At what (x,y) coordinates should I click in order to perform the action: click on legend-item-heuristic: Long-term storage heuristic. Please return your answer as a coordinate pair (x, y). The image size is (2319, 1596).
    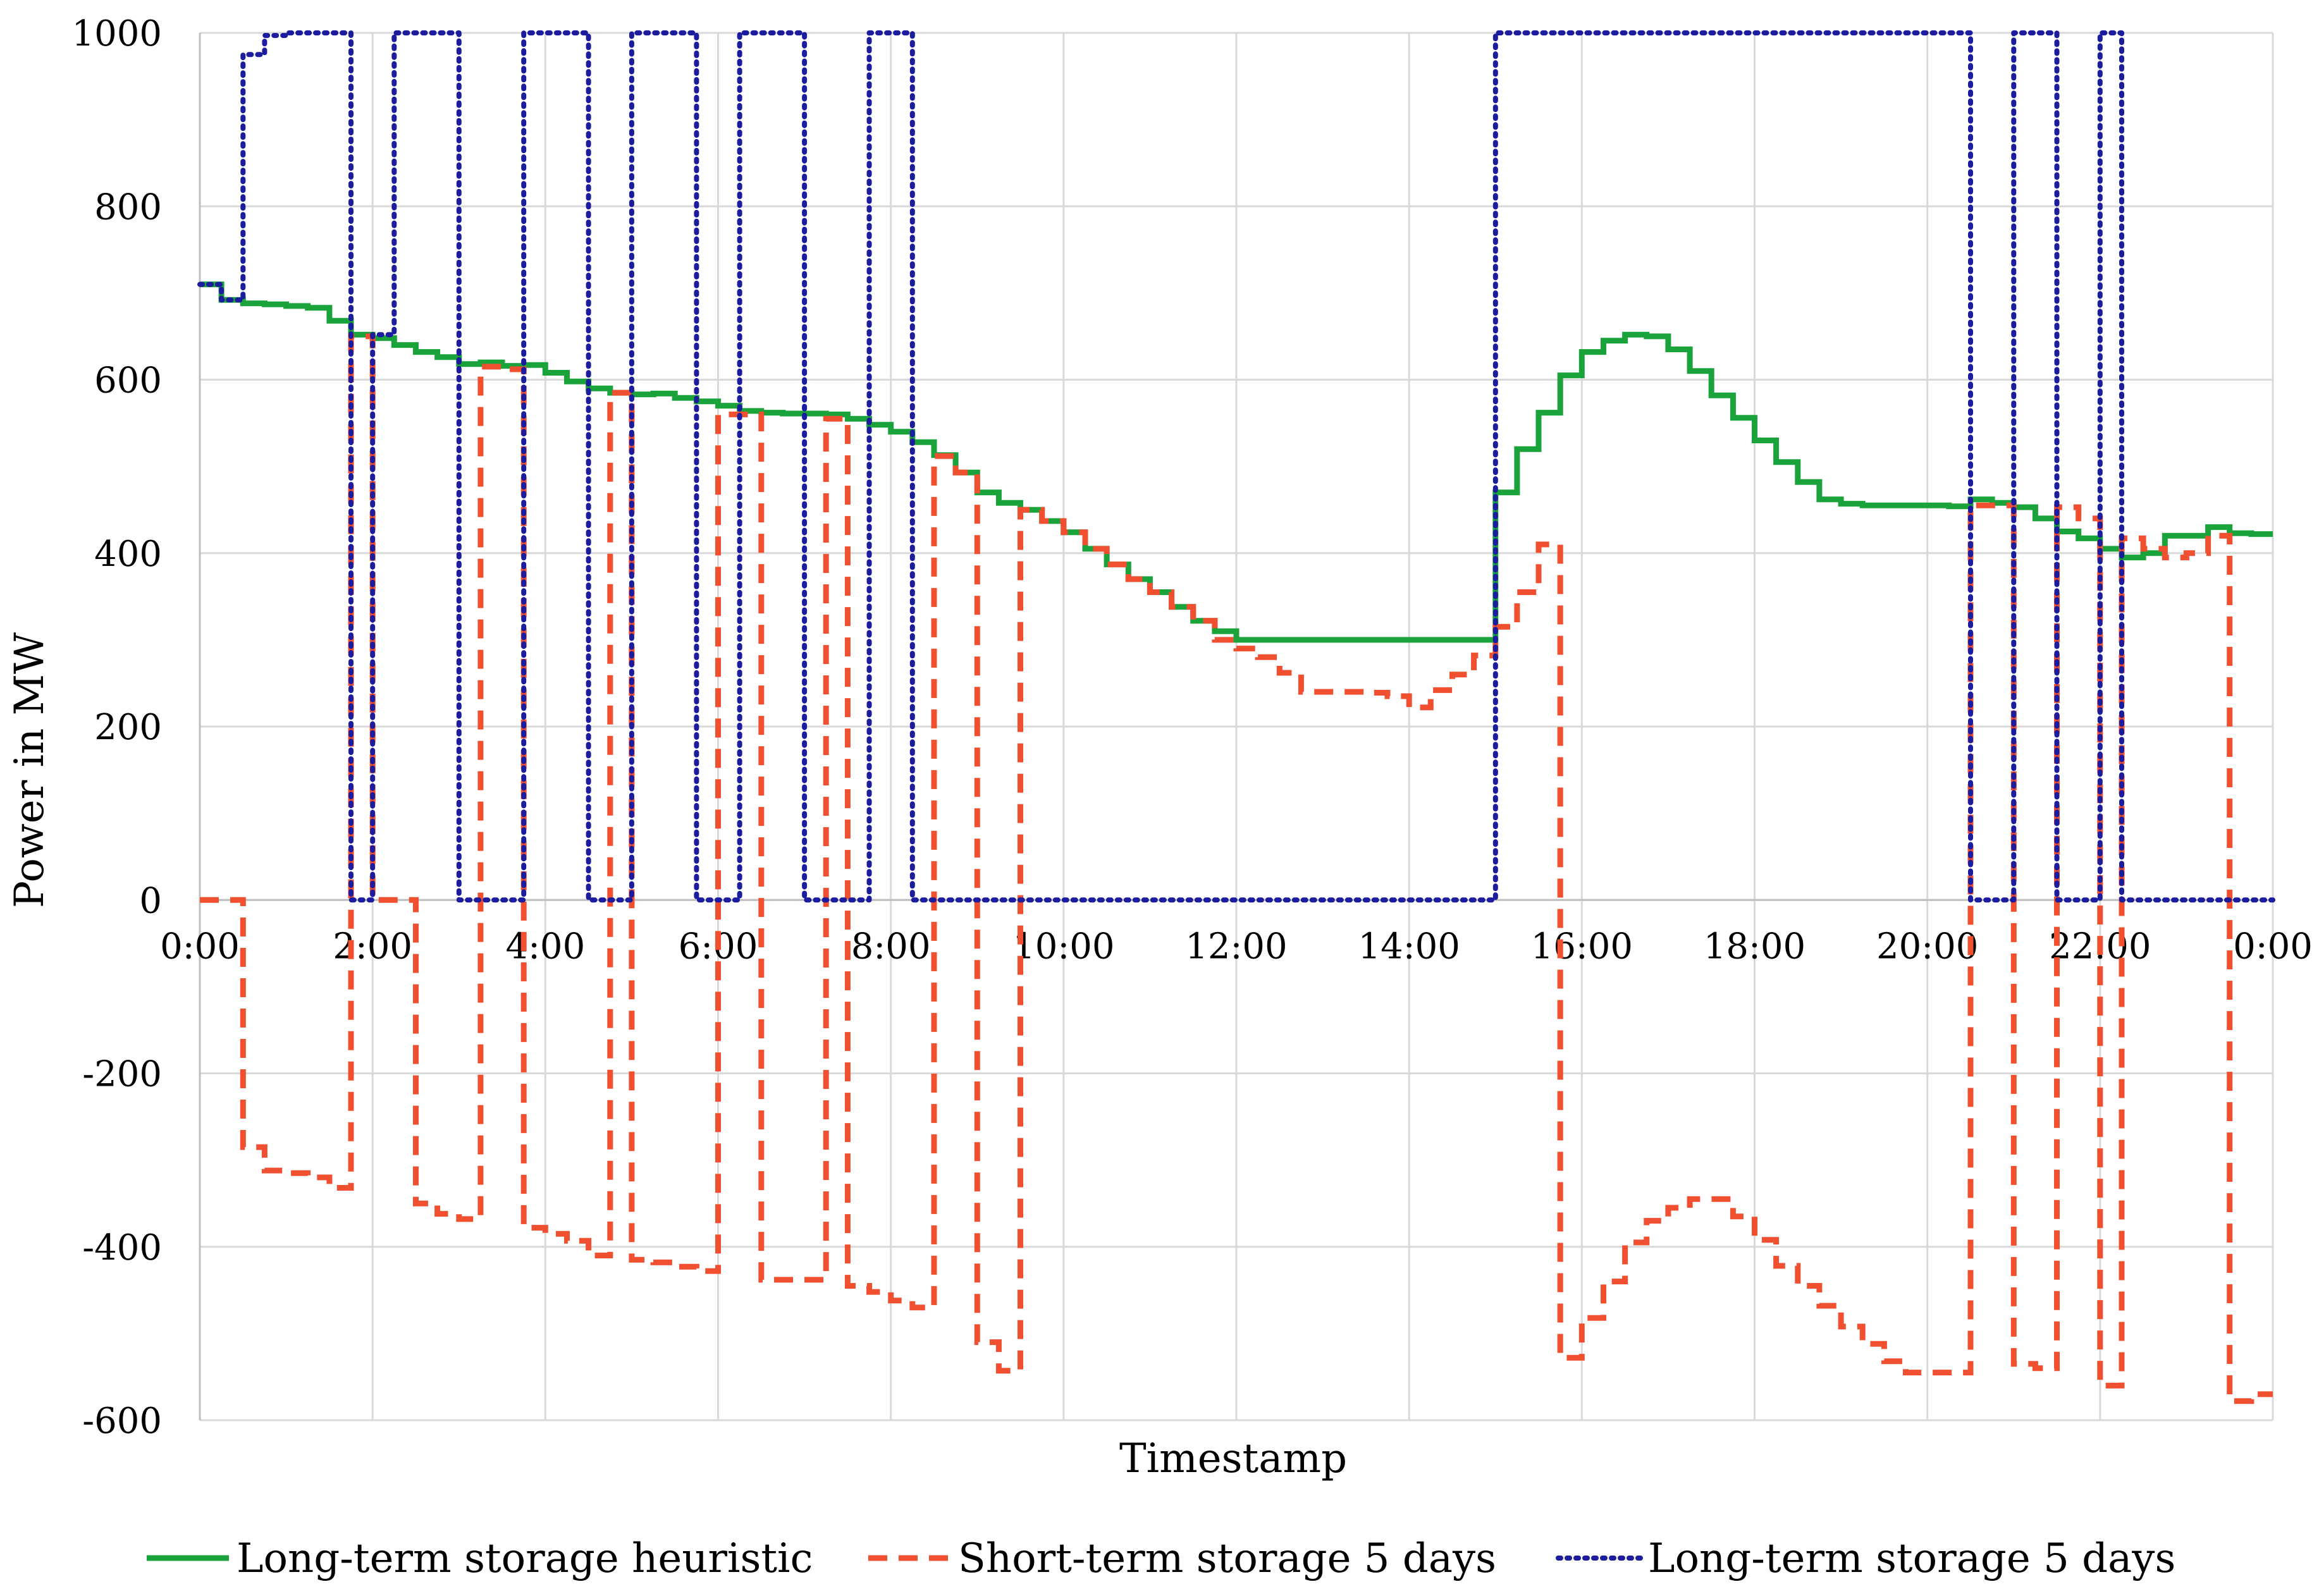
    Looking at the image, I should click on (480, 1558).